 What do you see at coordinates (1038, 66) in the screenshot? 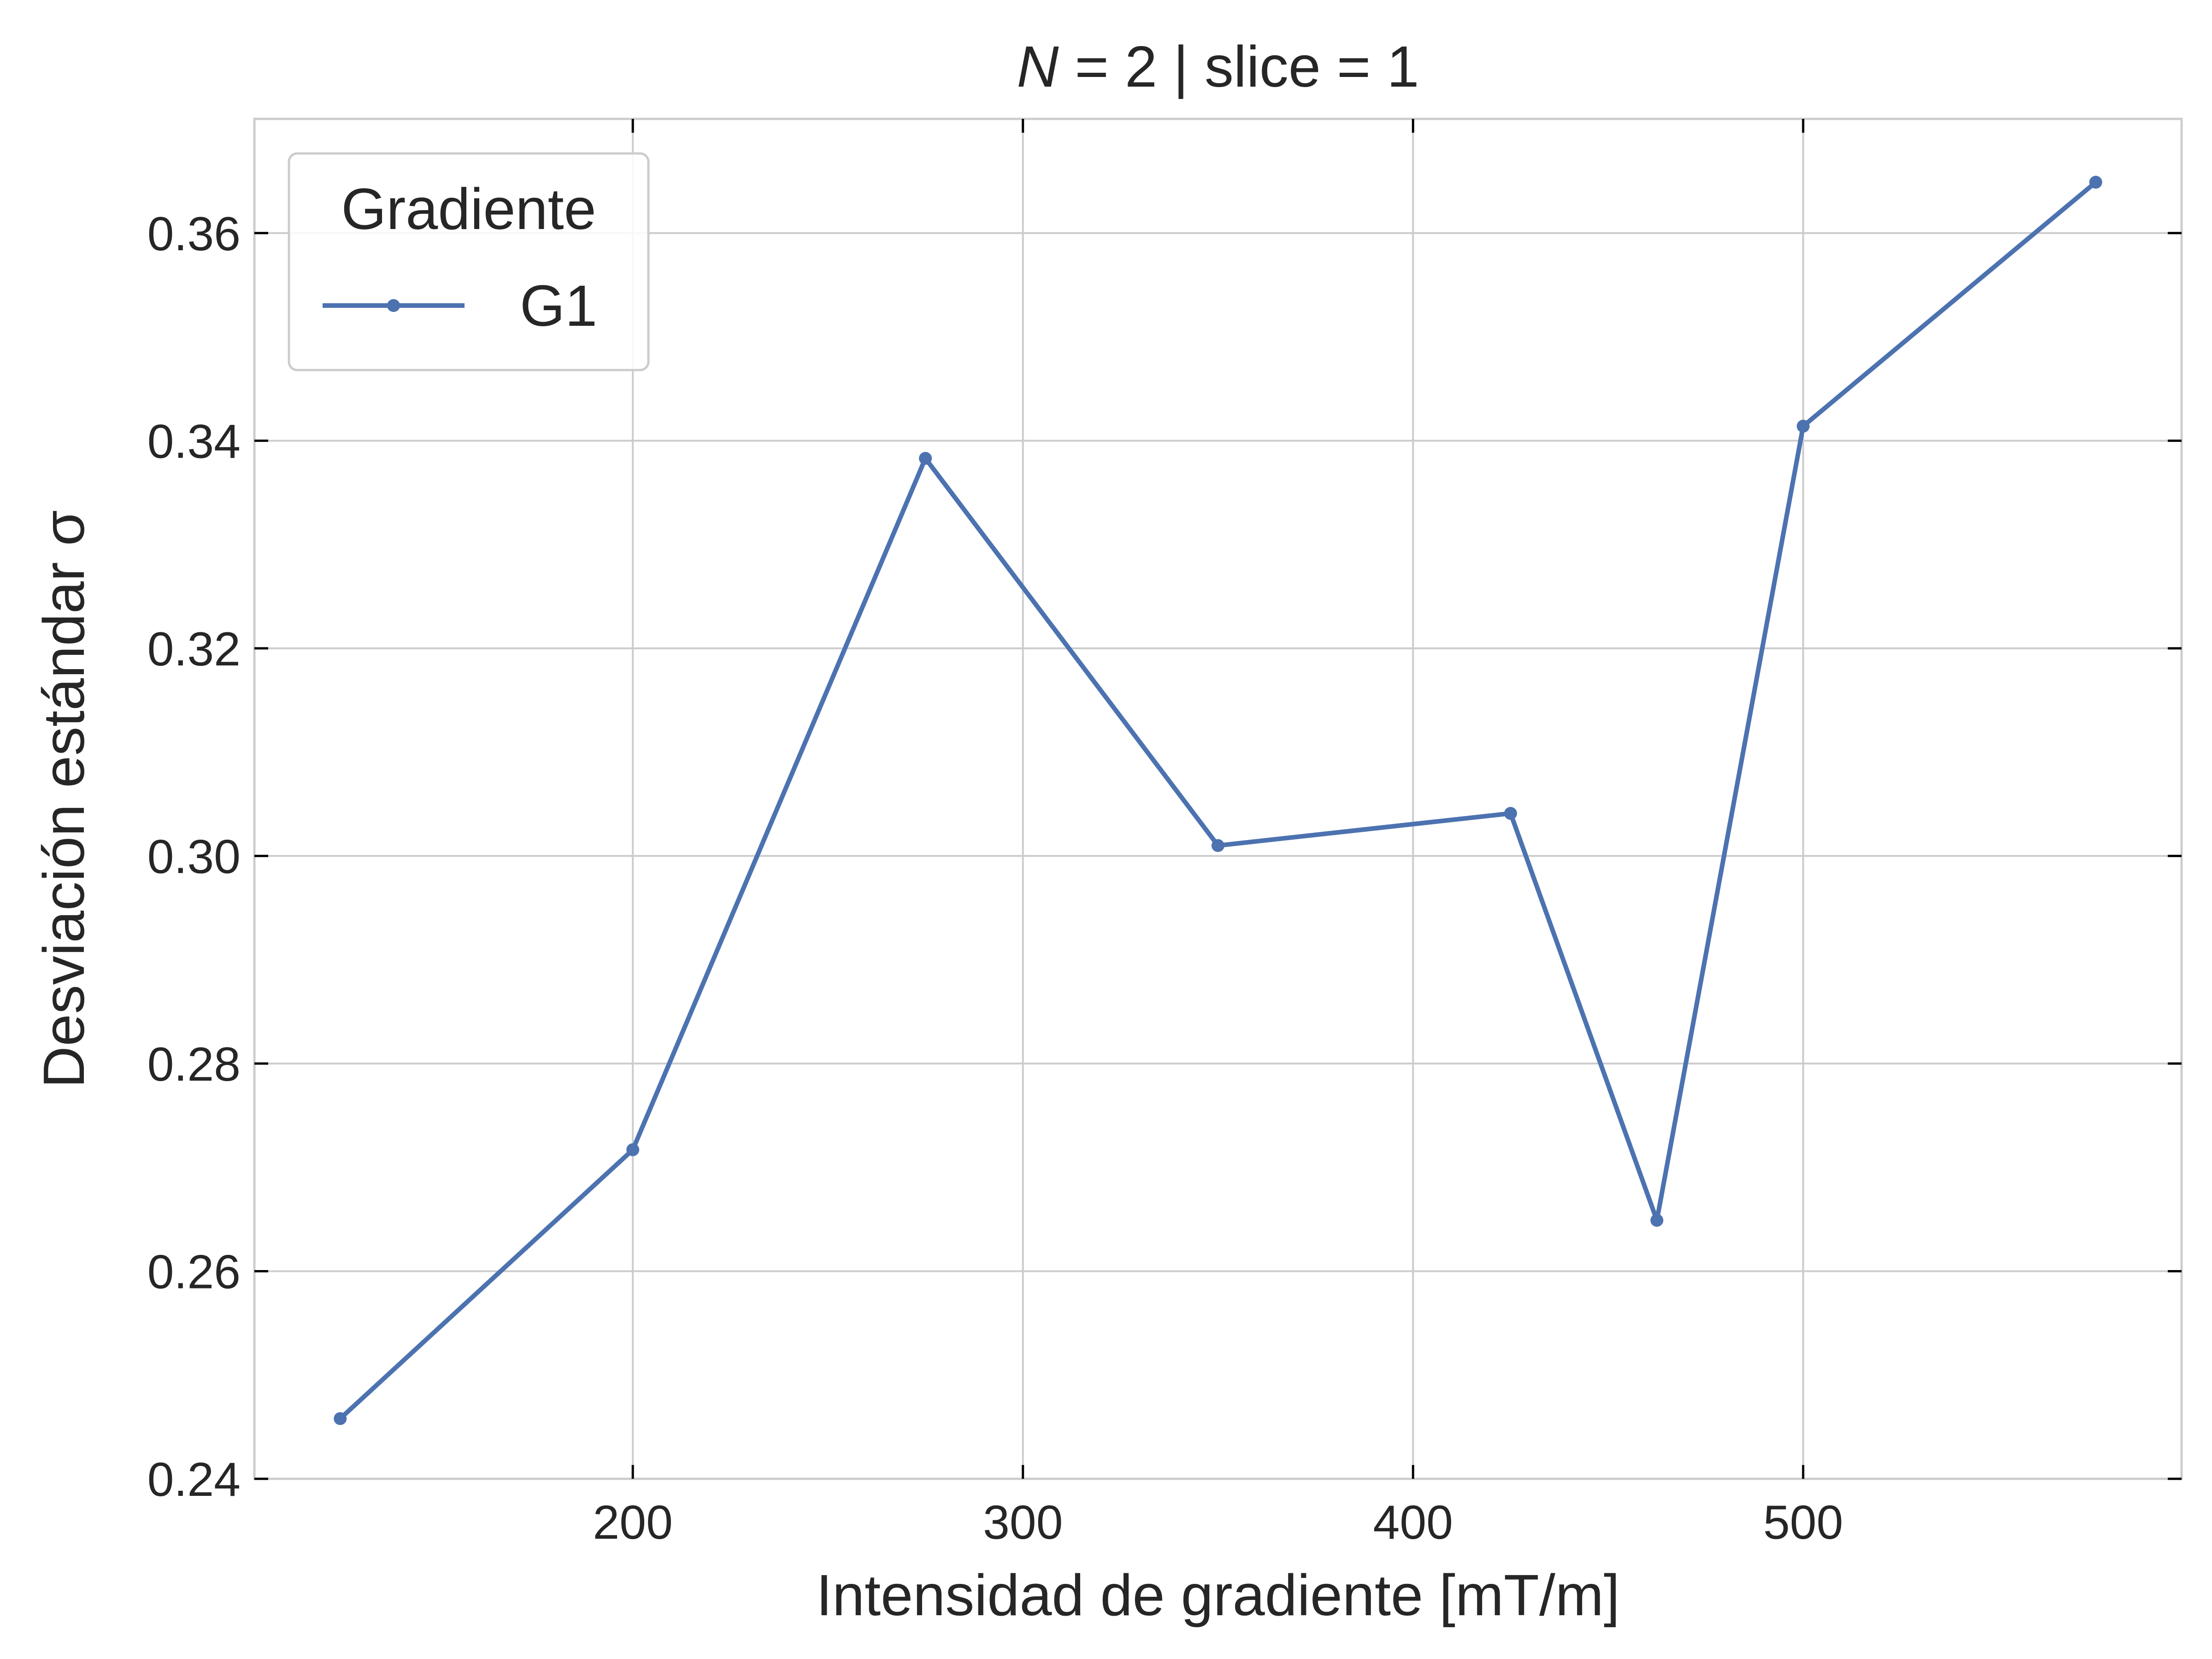
I see `chart-title-italic: N` at bounding box center [1038, 66].